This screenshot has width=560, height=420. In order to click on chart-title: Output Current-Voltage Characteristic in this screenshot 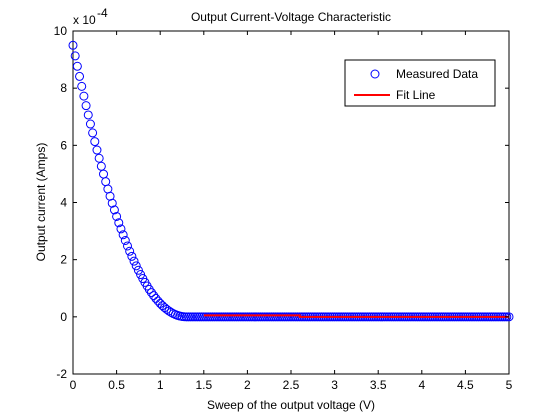, I will do `click(291, 17)`.